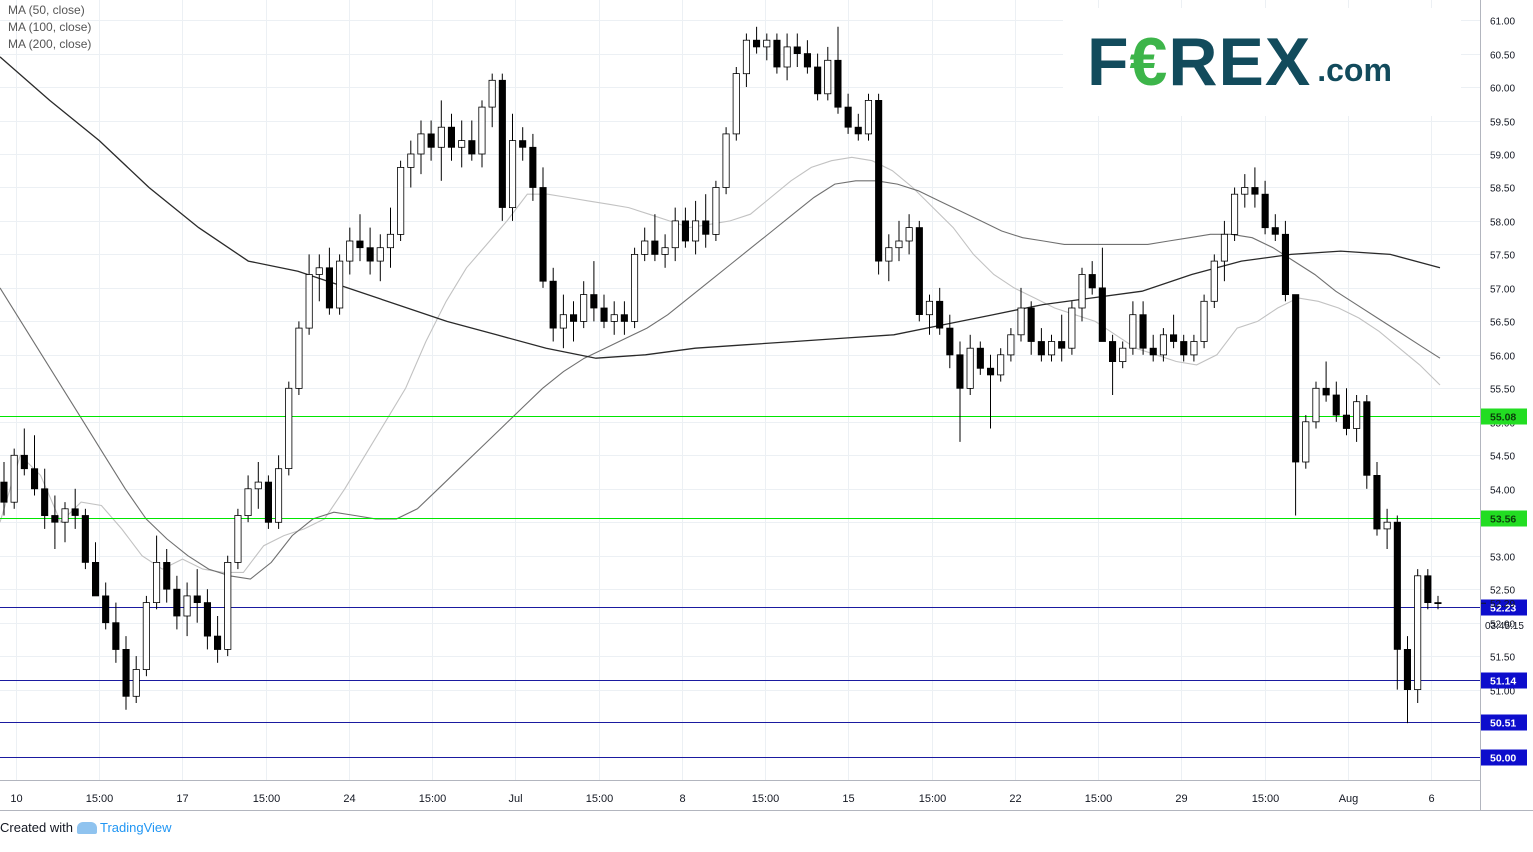 This screenshot has height=852, width=1533. I want to click on logo-coin-icon: €, so click(1149, 62).